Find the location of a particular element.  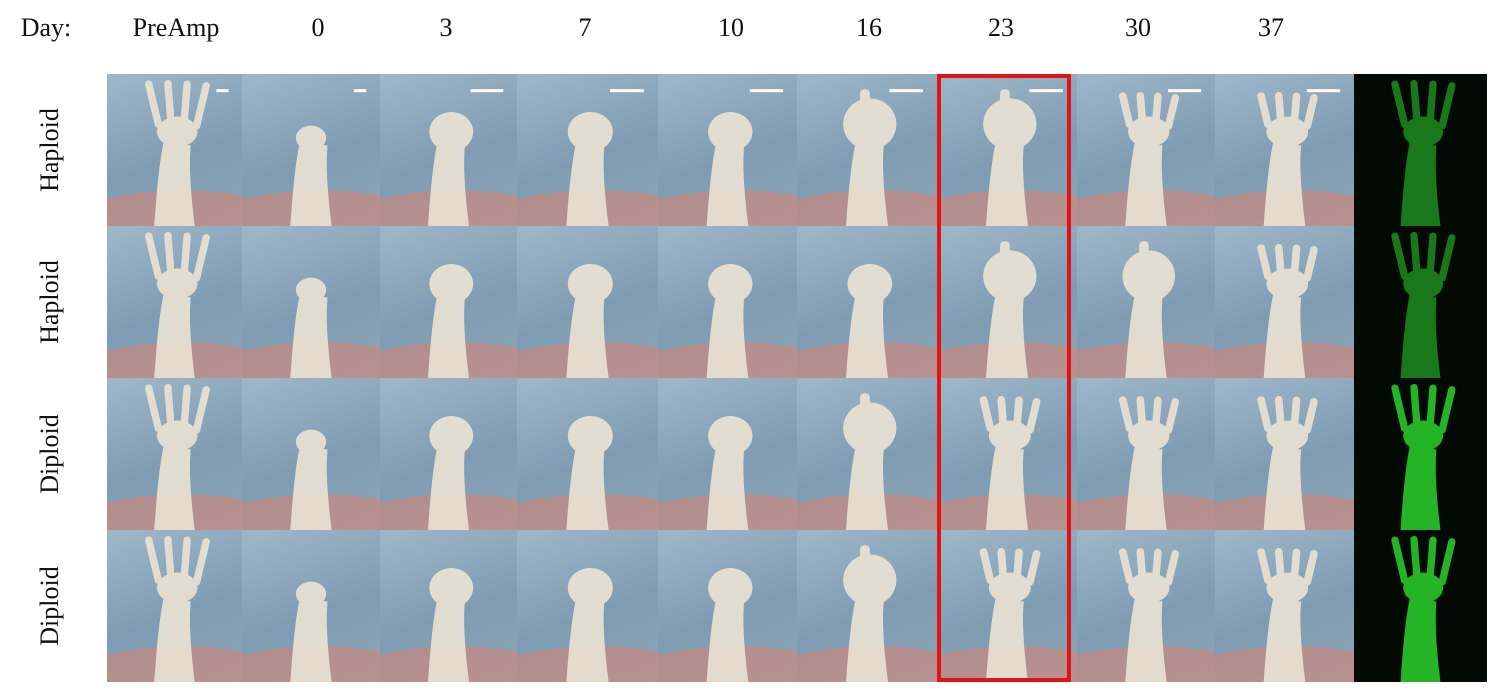

column-label-day-0: 0 is located at coordinates (318, 27).